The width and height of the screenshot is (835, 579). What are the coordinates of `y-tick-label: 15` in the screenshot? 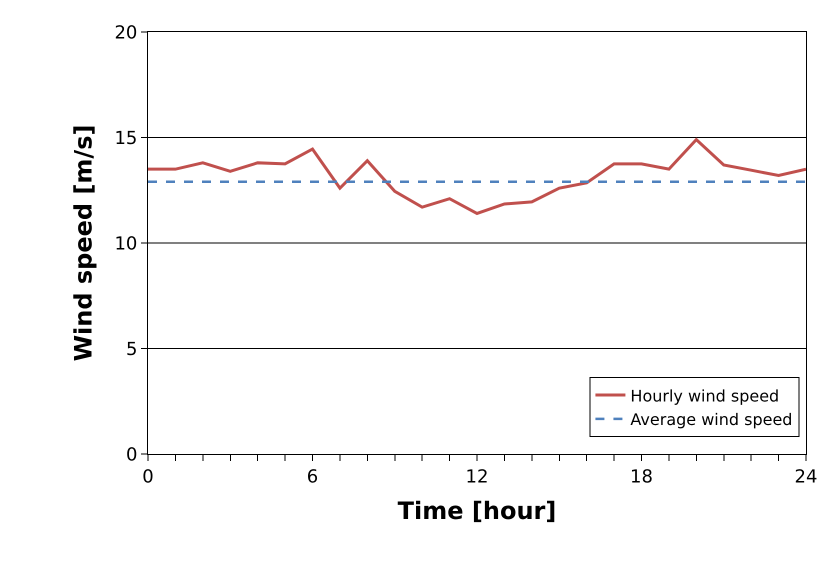 It's located at (126, 138).